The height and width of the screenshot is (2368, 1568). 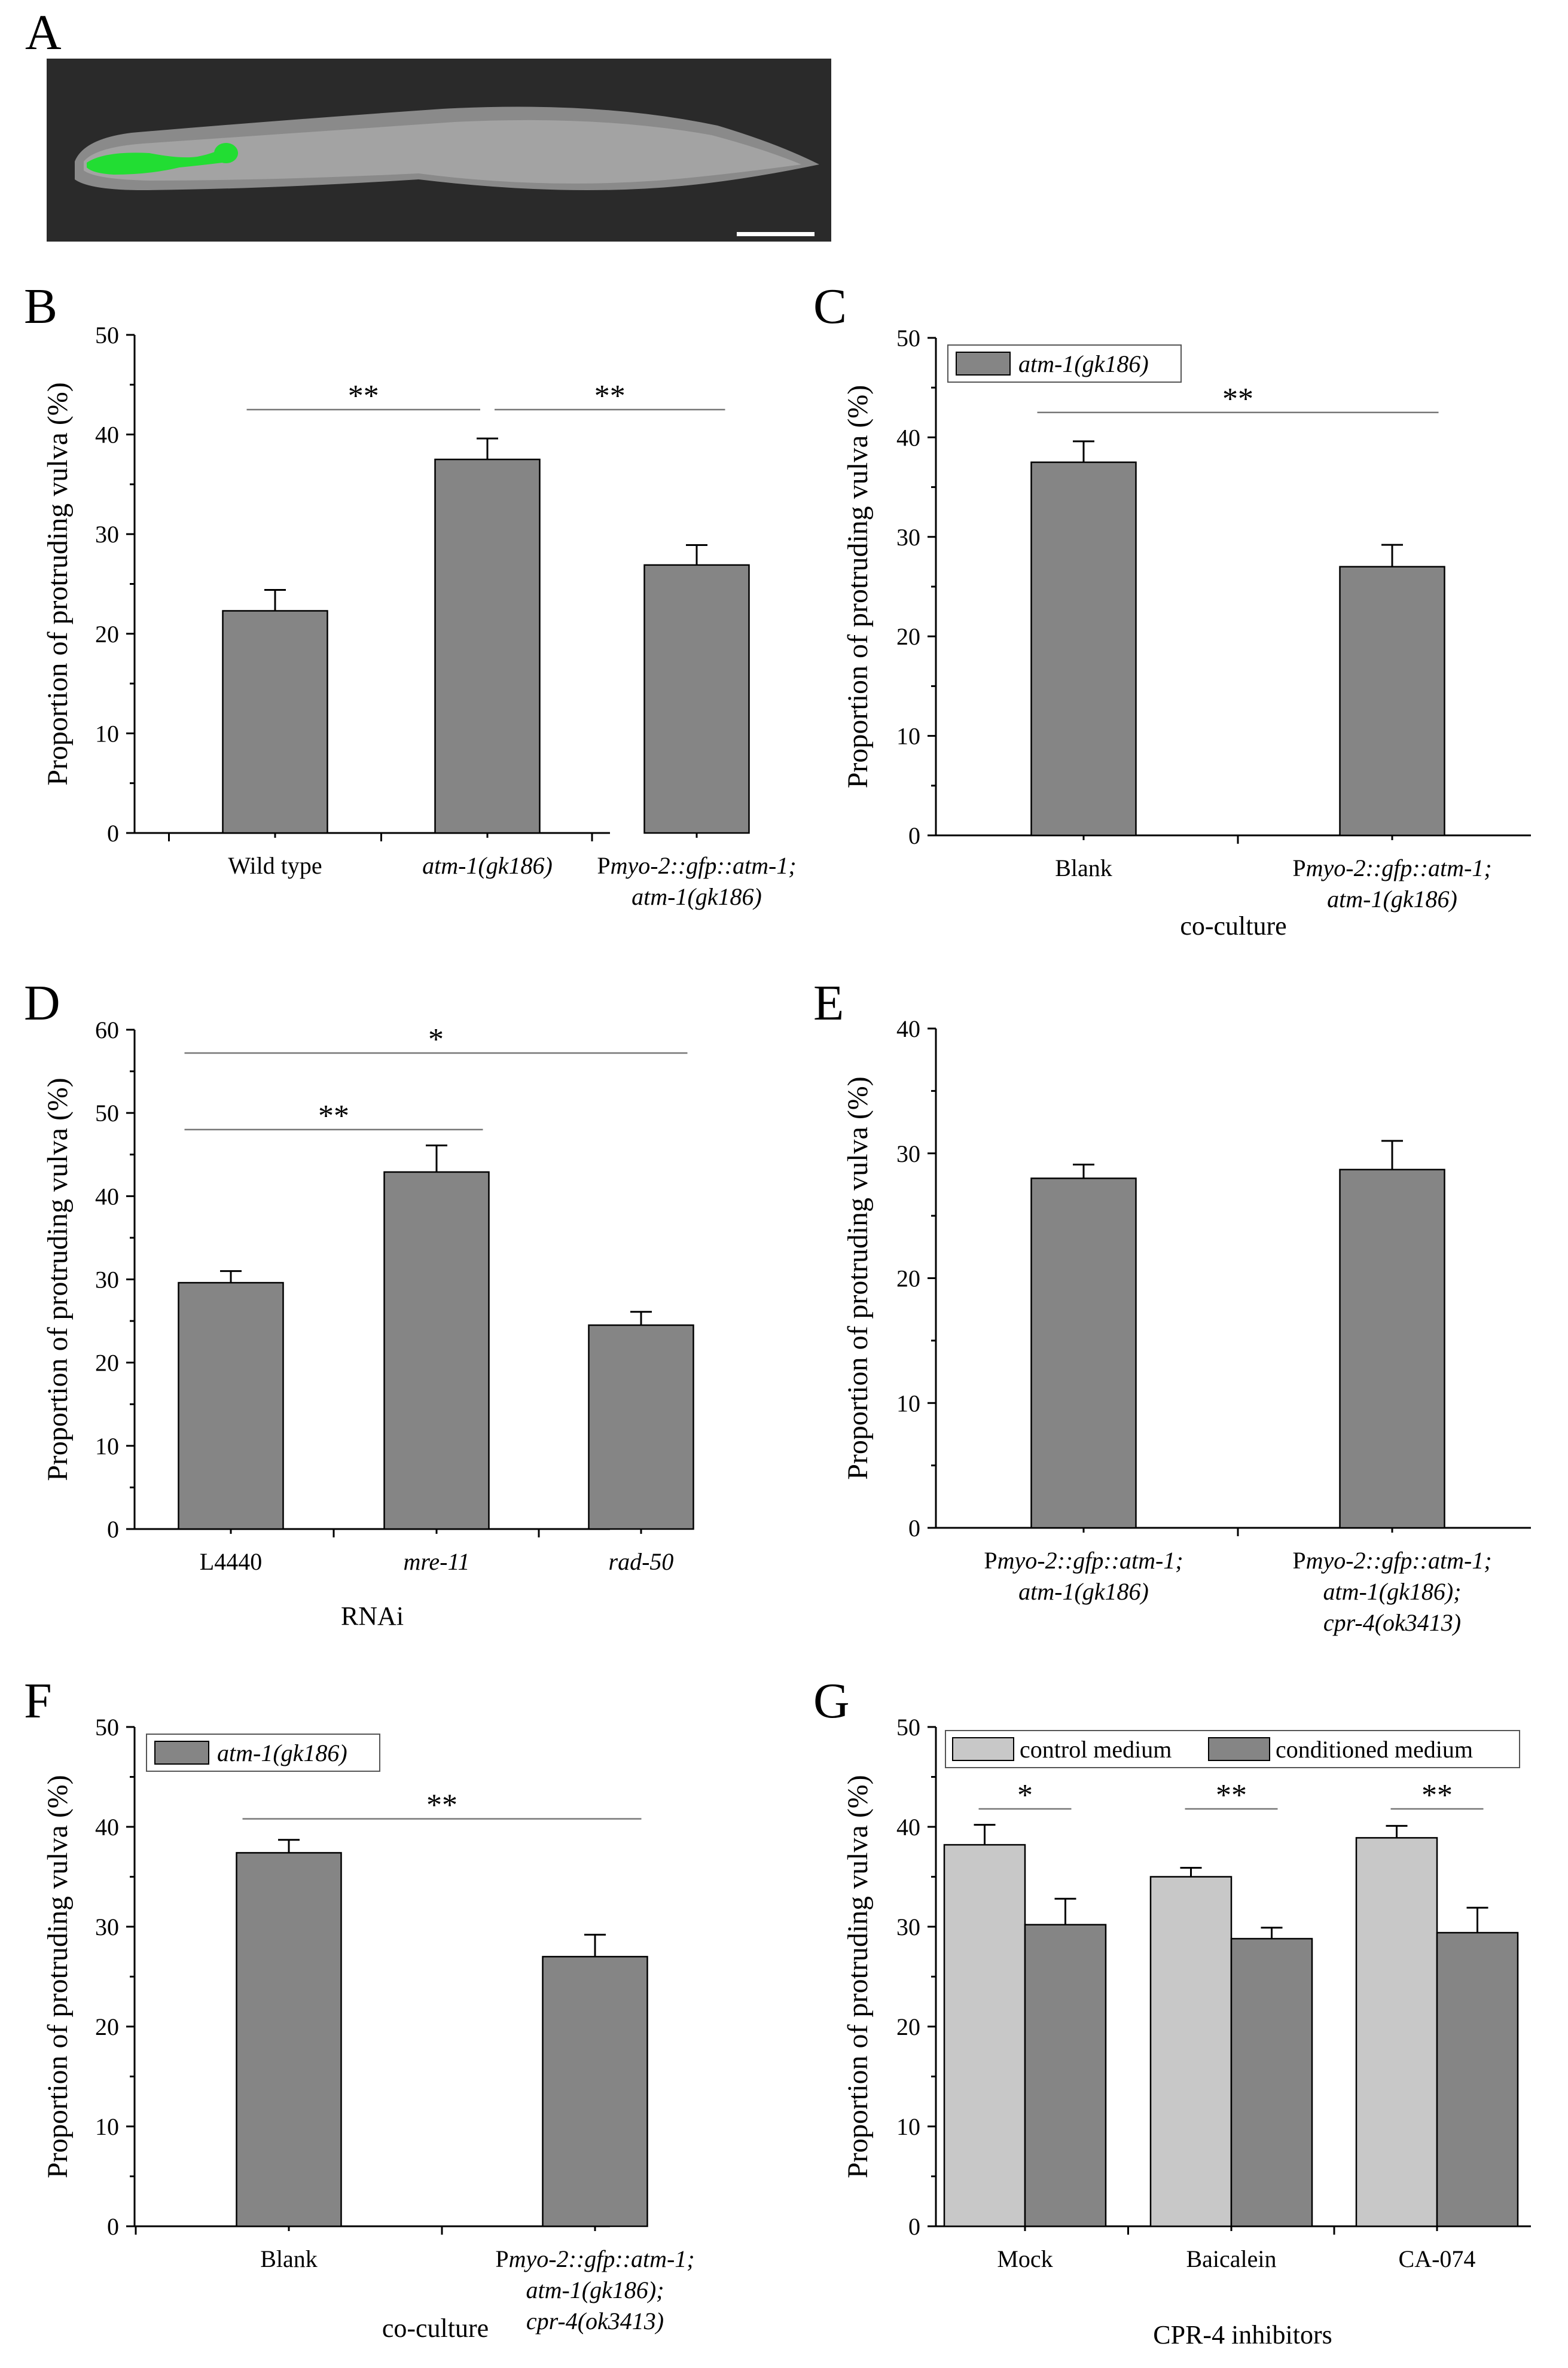 I want to click on x-tick-label: Mock, so click(x=1025, y=2258).